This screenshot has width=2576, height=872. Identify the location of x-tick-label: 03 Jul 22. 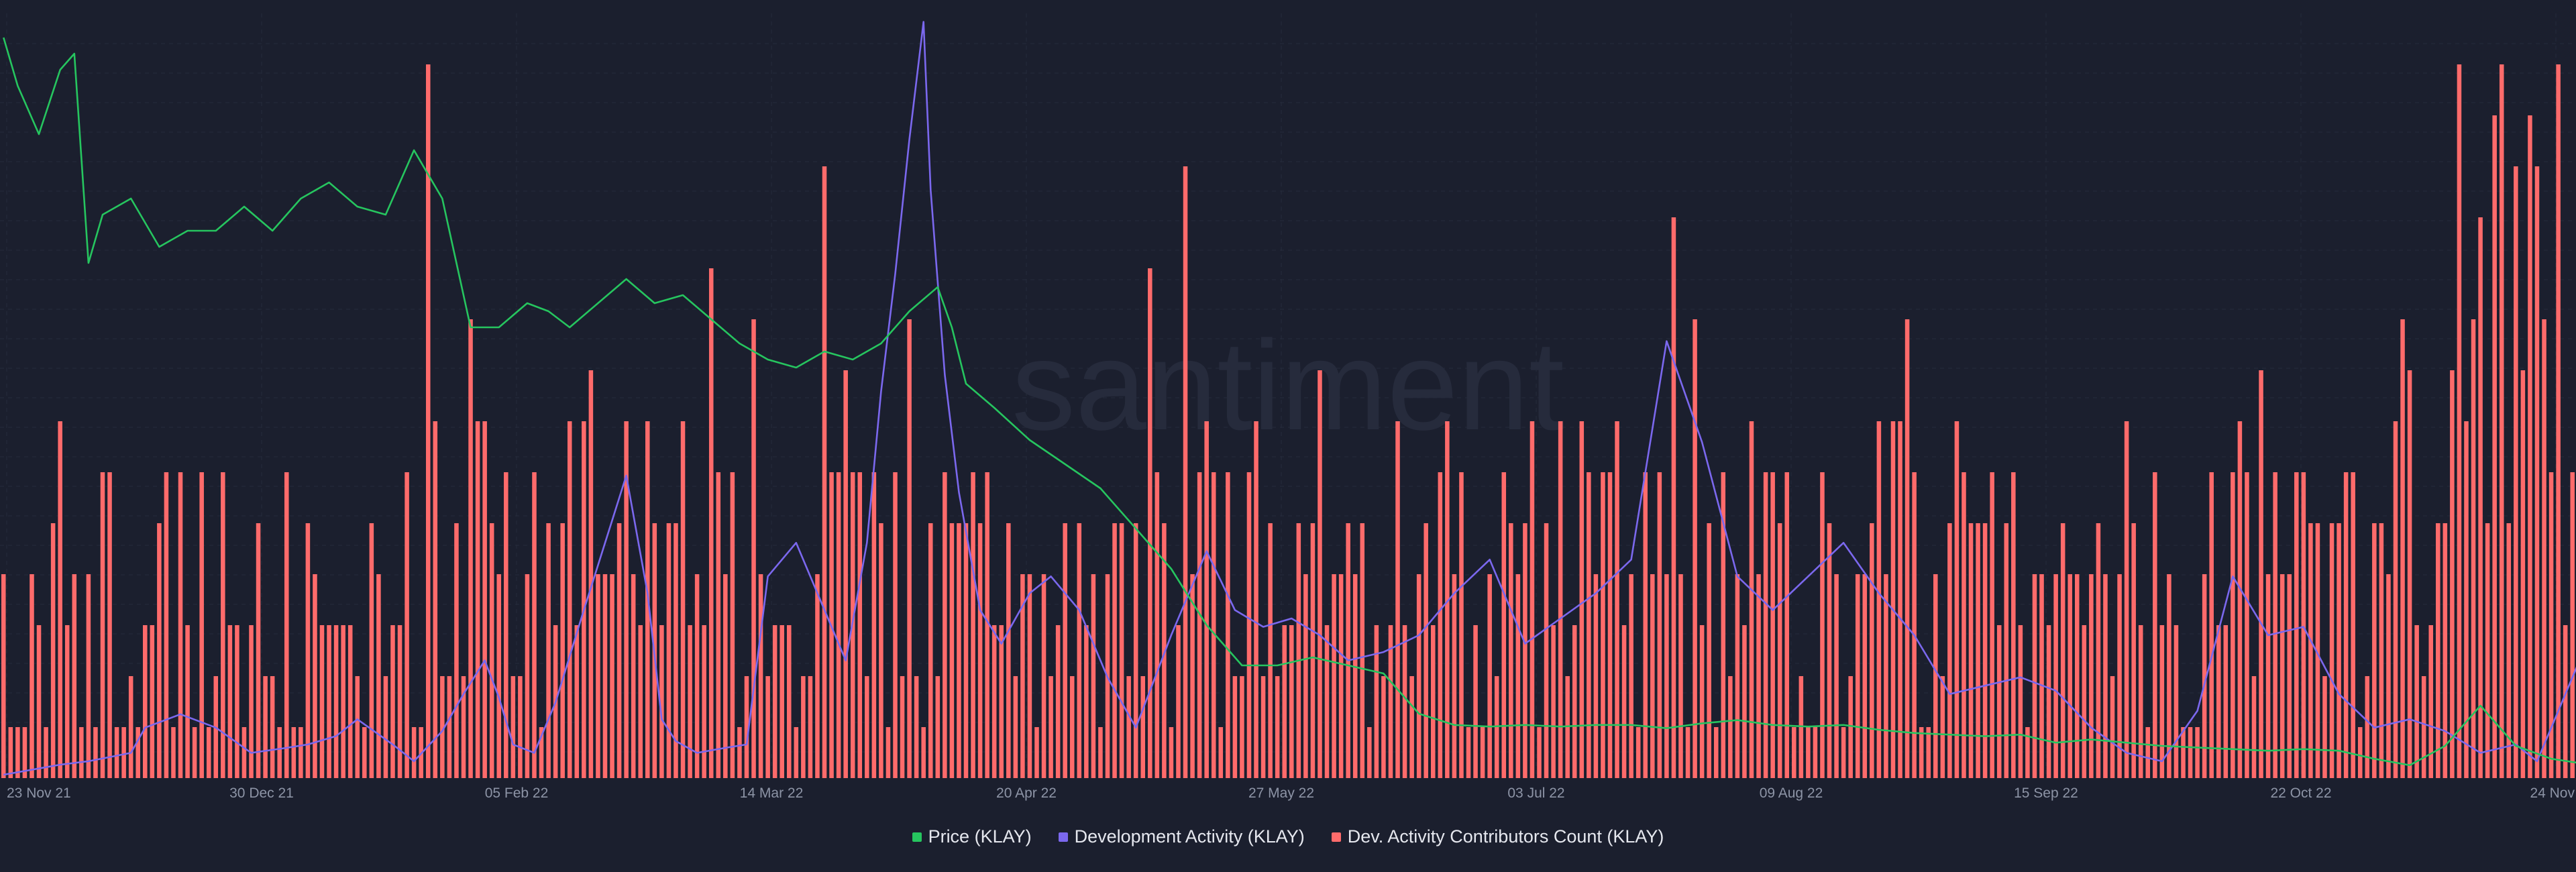
(1535, 793).